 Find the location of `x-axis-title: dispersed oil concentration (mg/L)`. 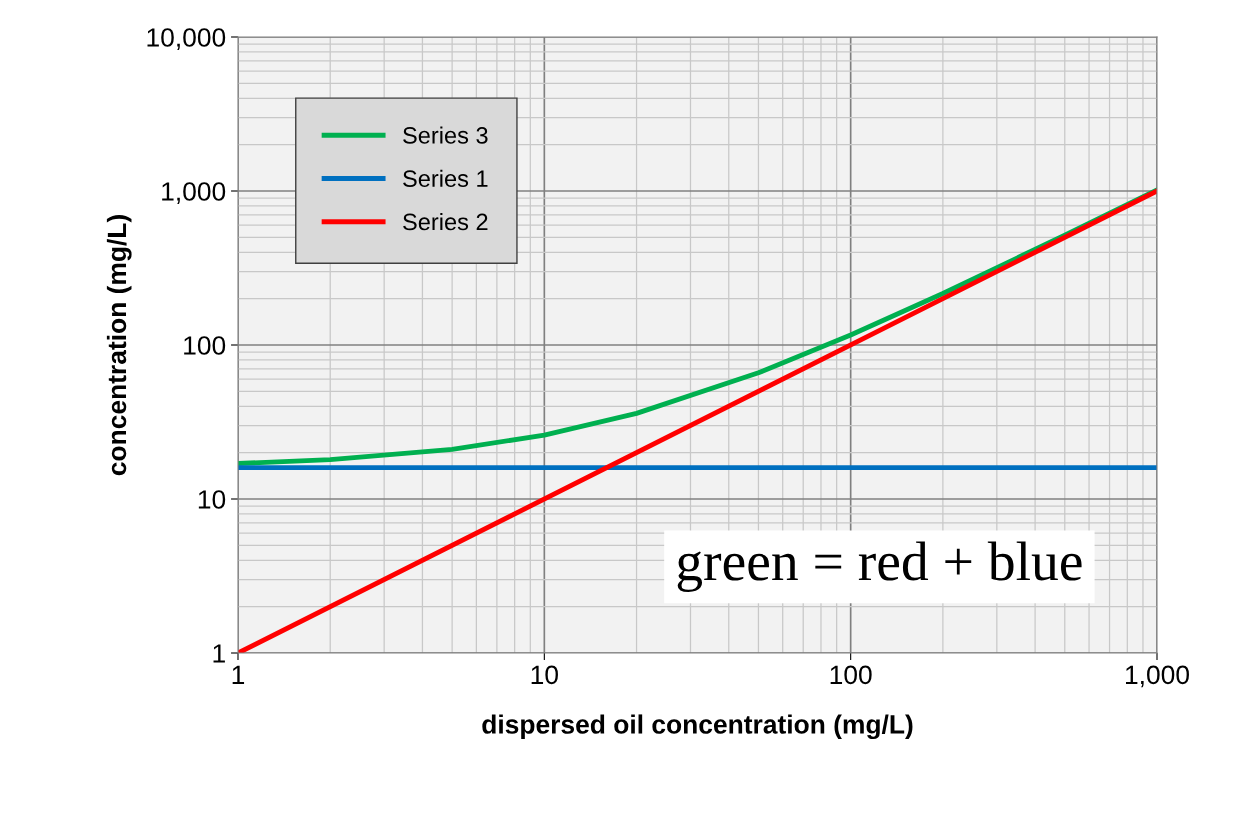

x-axis-title: dispersed oil concentration (mg/L) is located at coordinates (697, 727).